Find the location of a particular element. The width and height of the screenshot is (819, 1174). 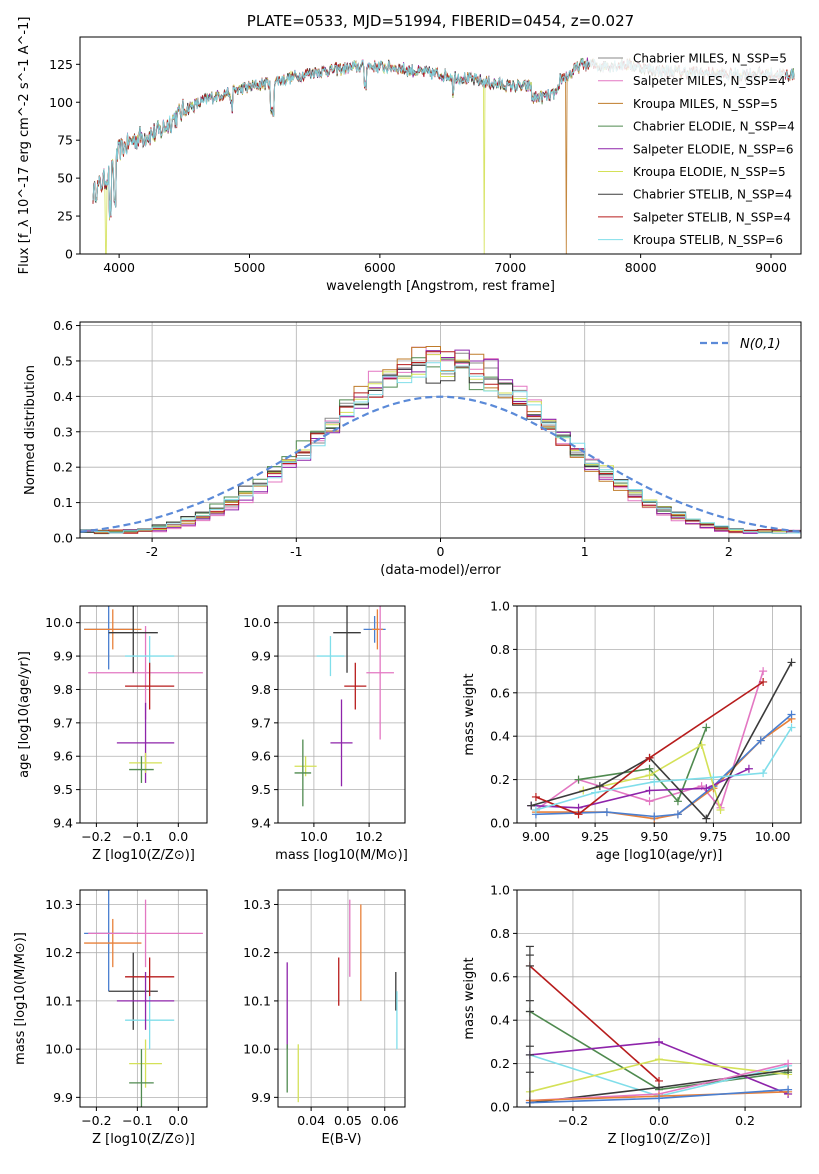

x-tick-label: 9000 is located at coordinates (771, 267).